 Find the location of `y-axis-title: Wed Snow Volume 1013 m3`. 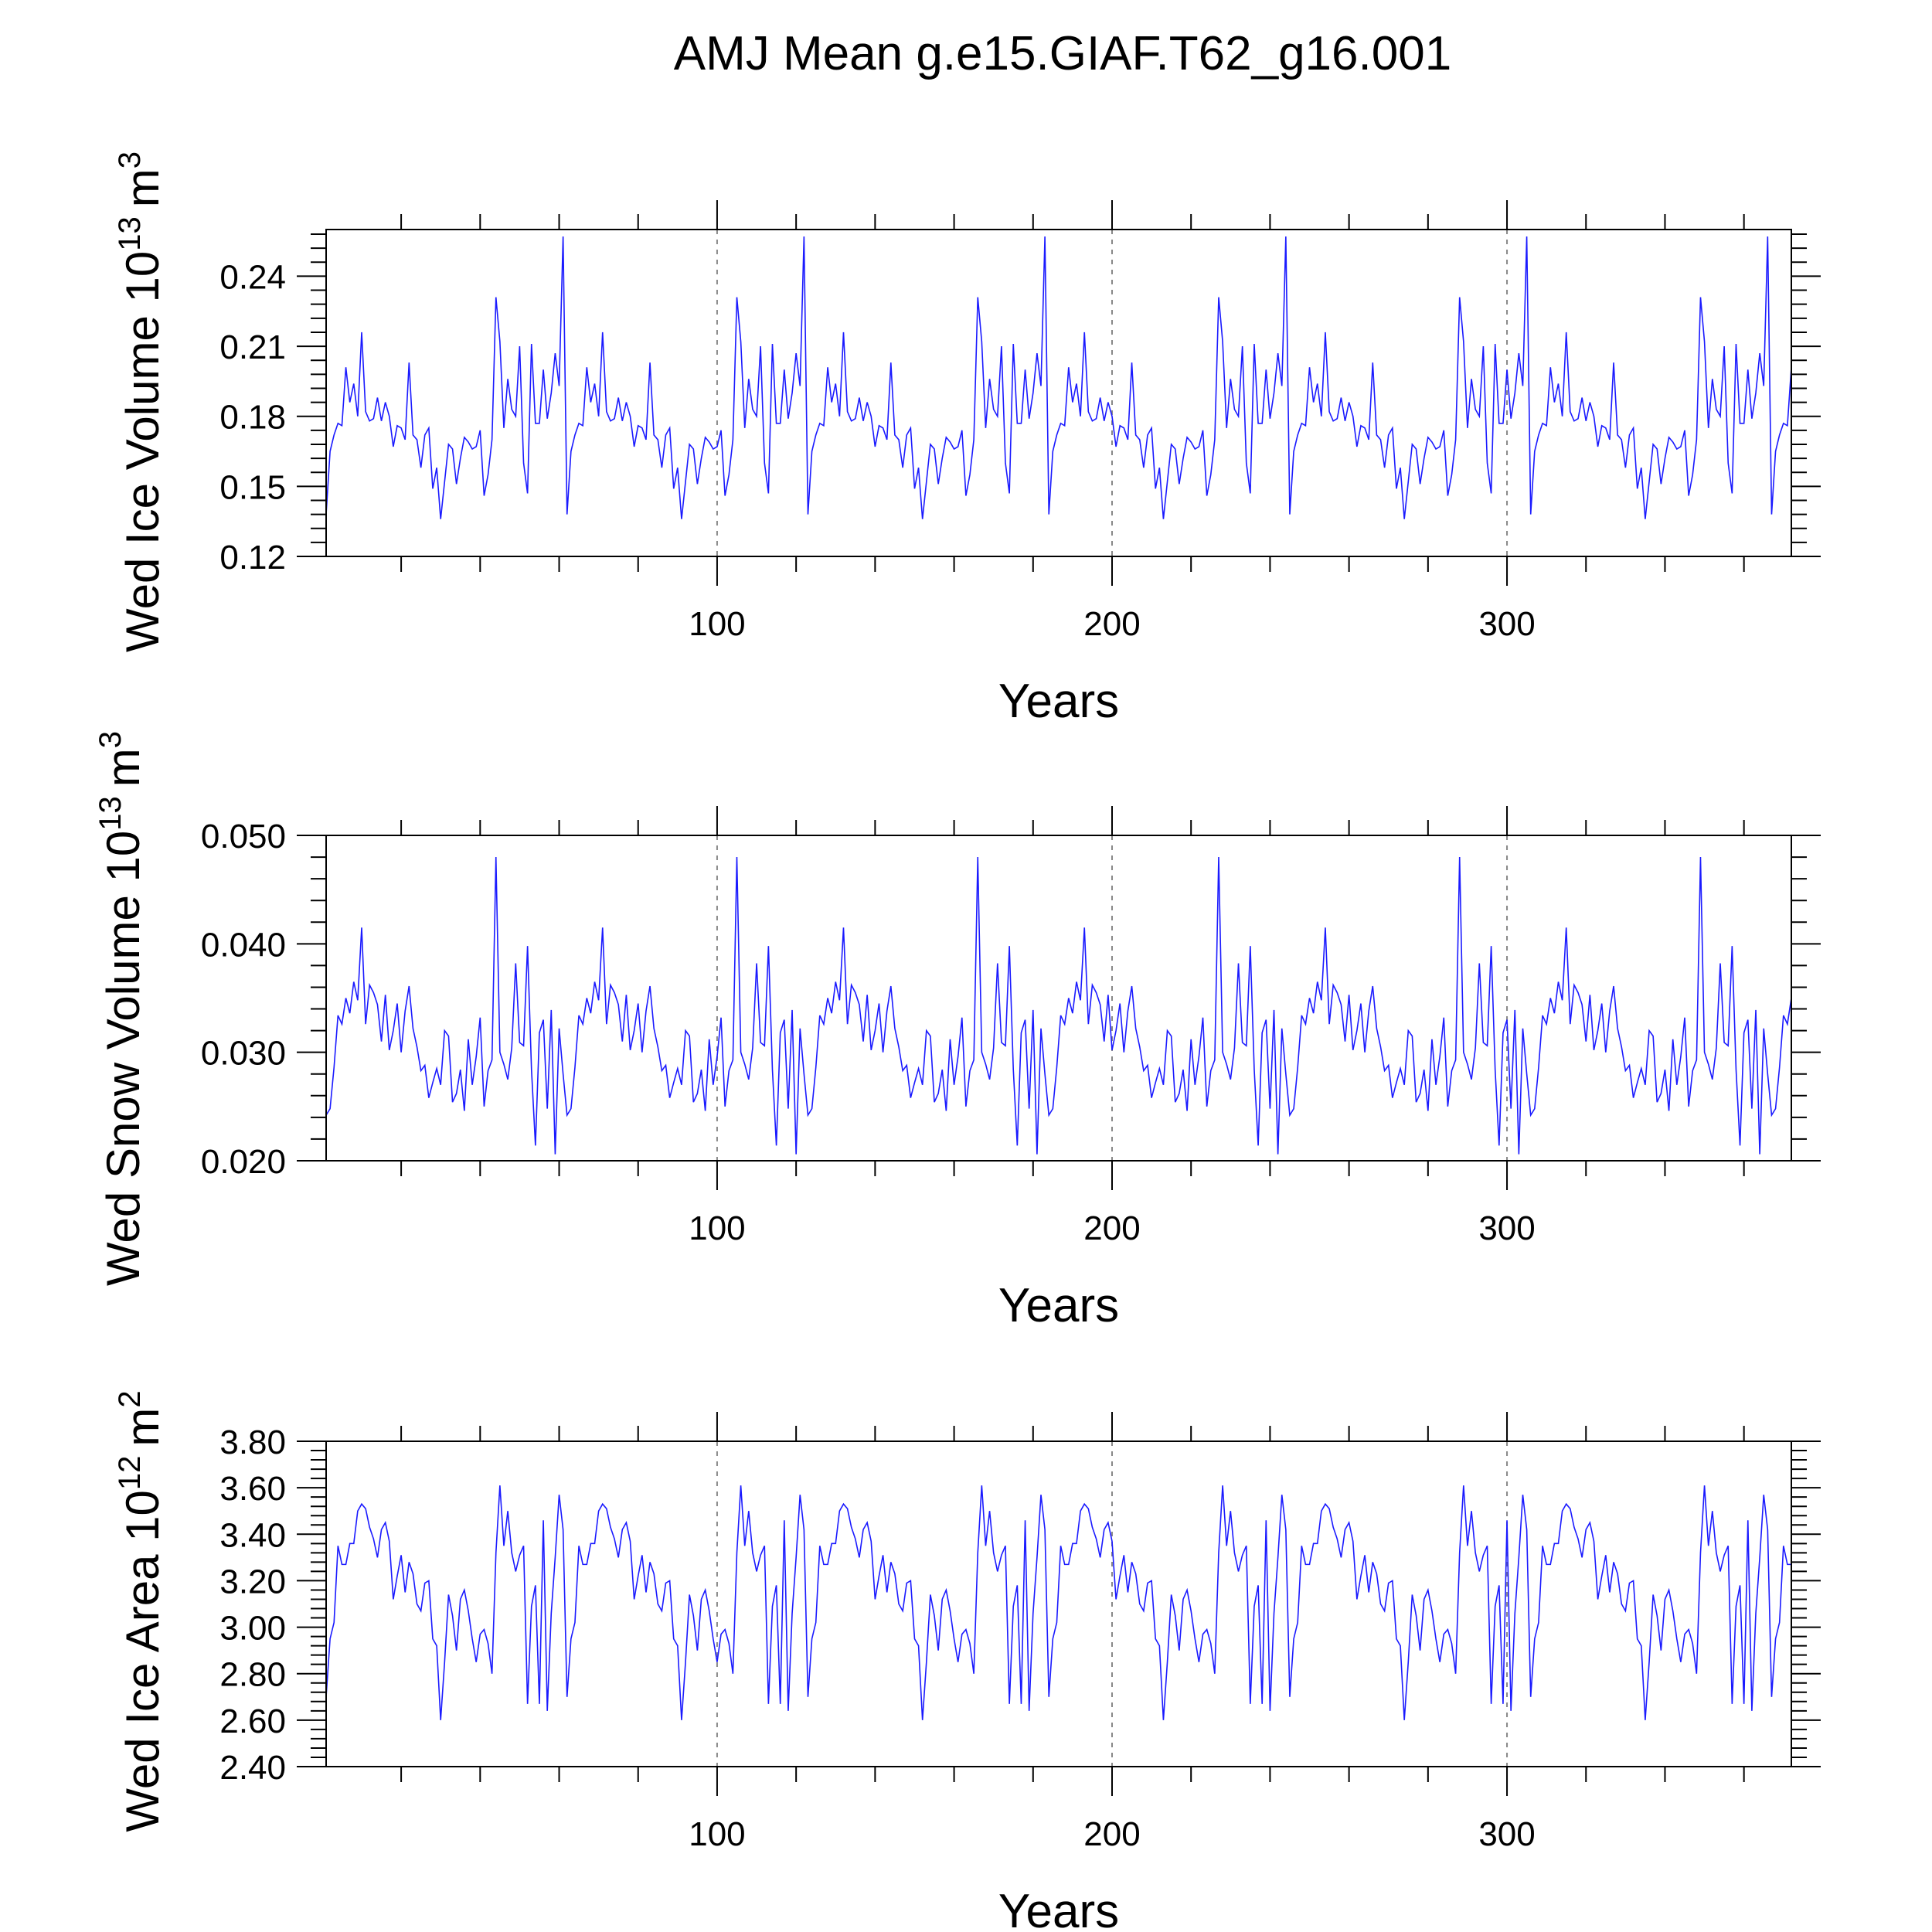

y-axis-title: Wed Snow Volume 1013 m3 is located at coordinates (121, 1008).